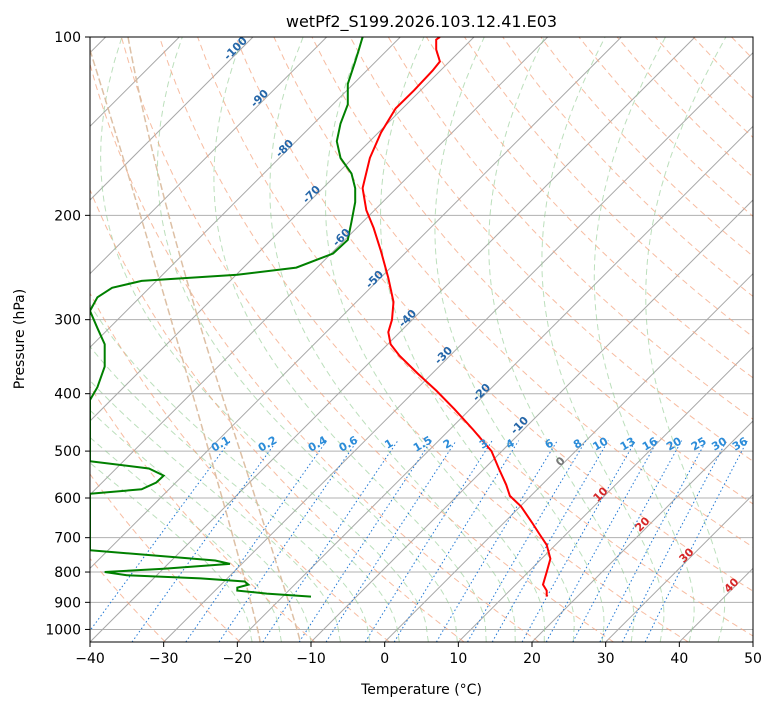 This screenshot has width=775, height=708. Describe the element at coordinates (687, 555) in the screenshot. I see `moist-adiabat-label: 30` at that location.